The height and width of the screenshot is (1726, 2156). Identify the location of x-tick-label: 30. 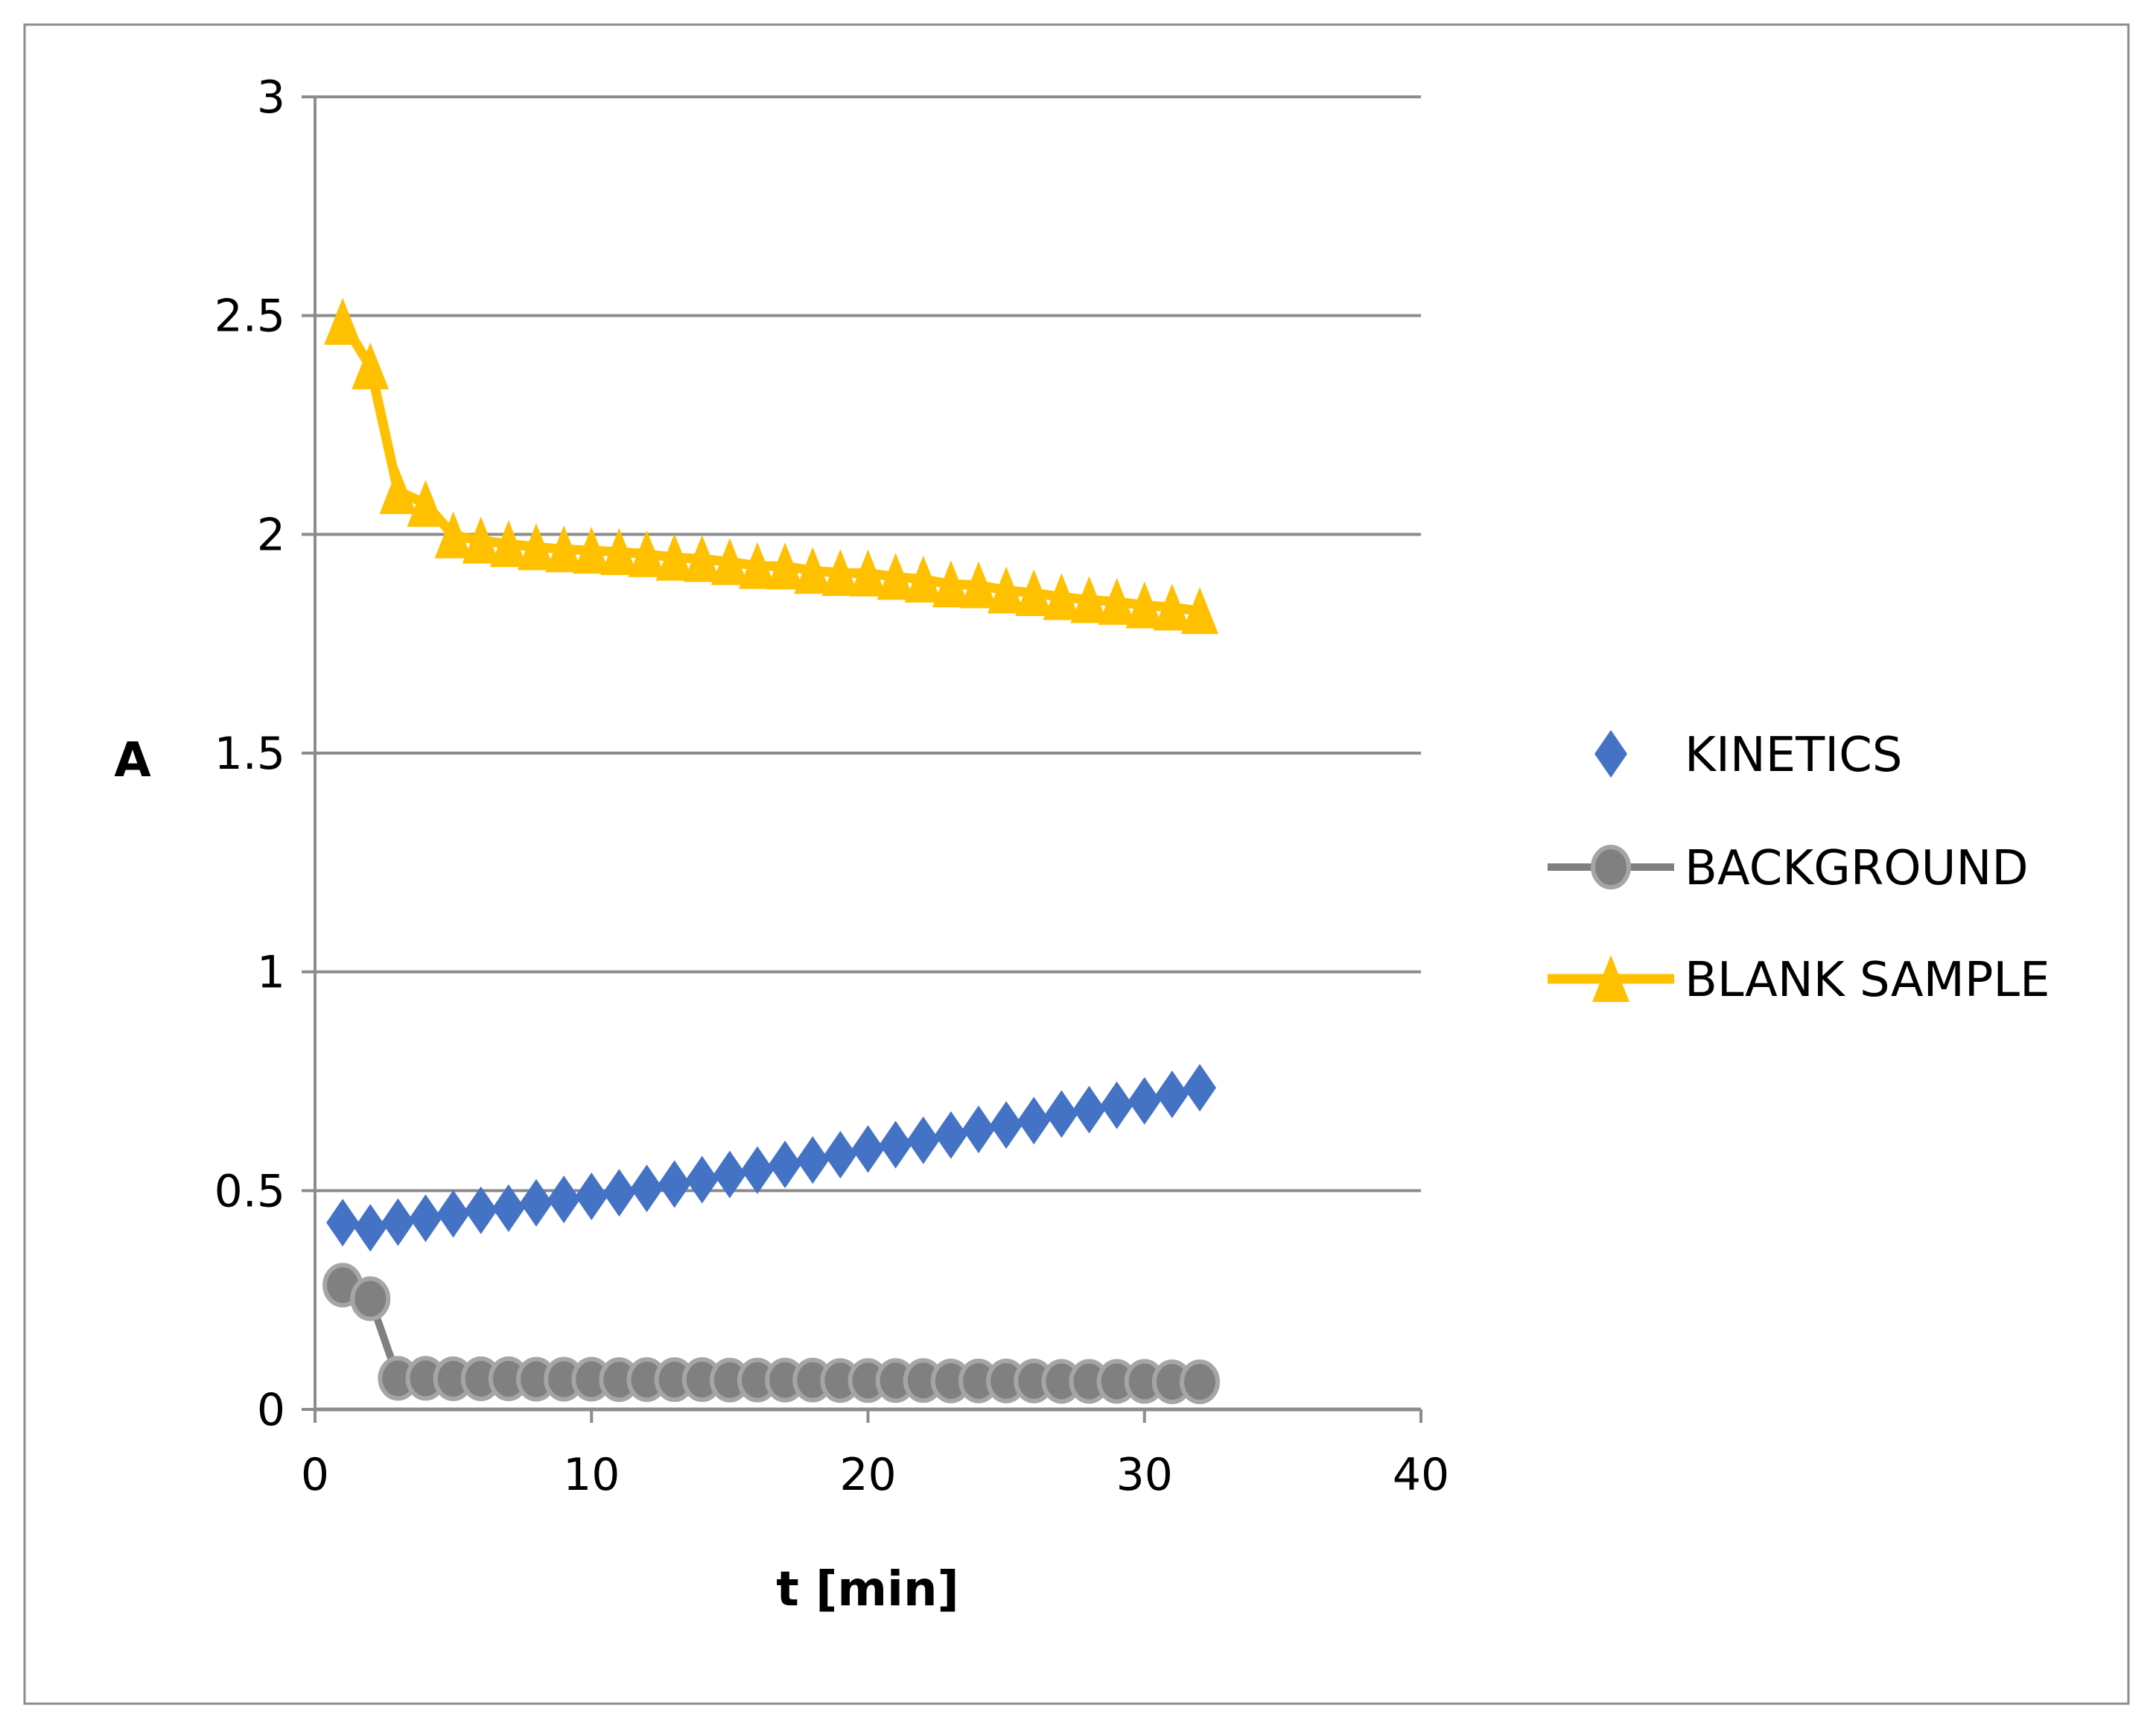
(1145, 1475).